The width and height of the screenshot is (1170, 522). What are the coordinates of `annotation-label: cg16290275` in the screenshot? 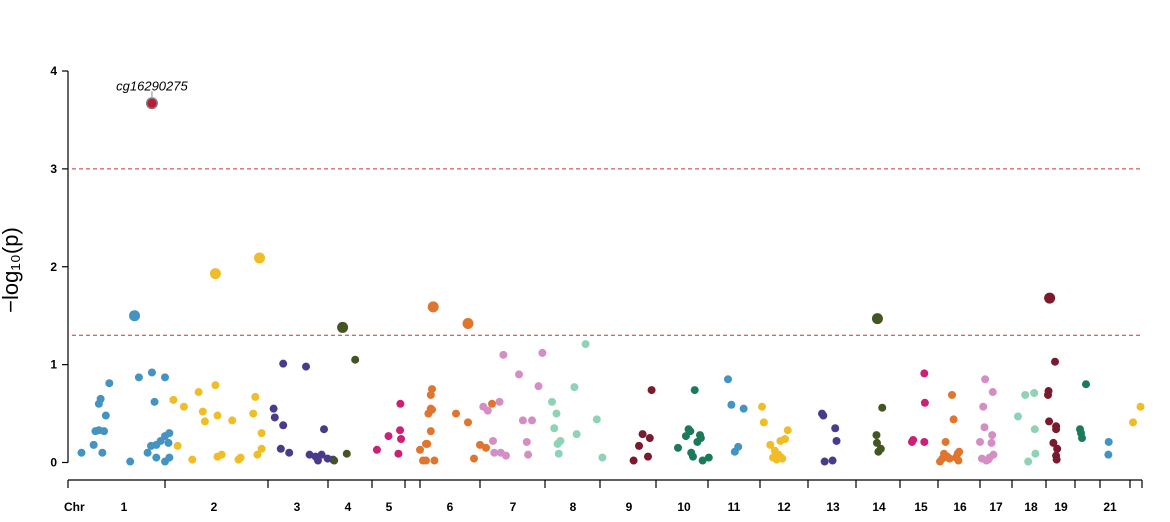 It's located at (152, 85).